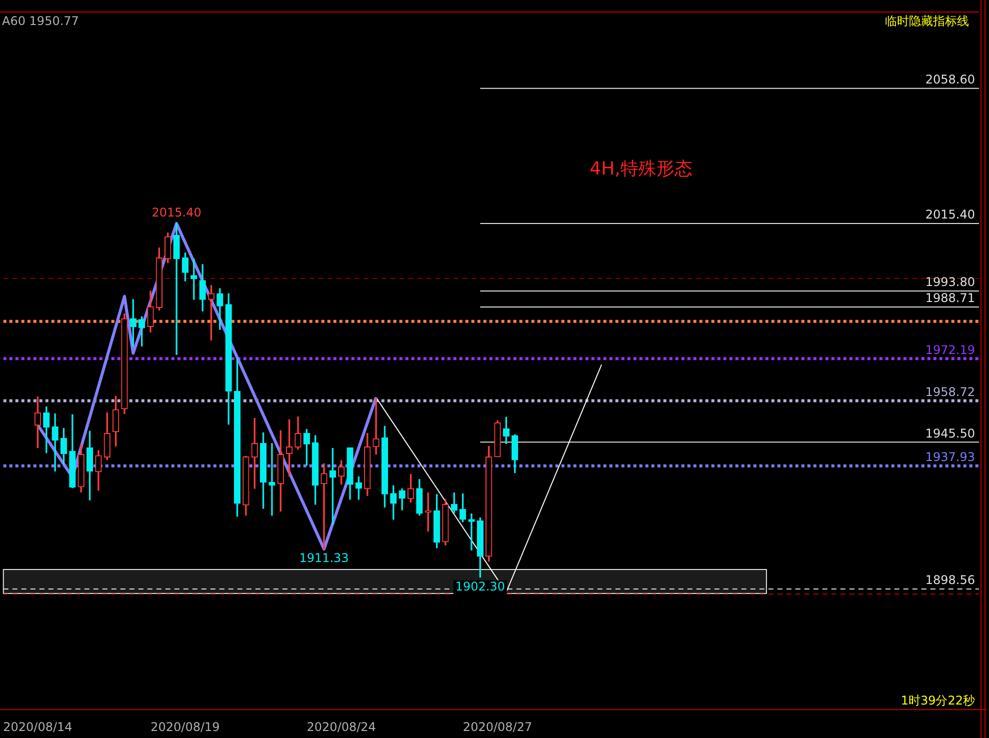 The width and height of the screenshot is (989, 738). What do you see at coordinates (950, 391) in the screenshot?
I see `ref-line-label: 1958.72` at bounding box center [950, 391].